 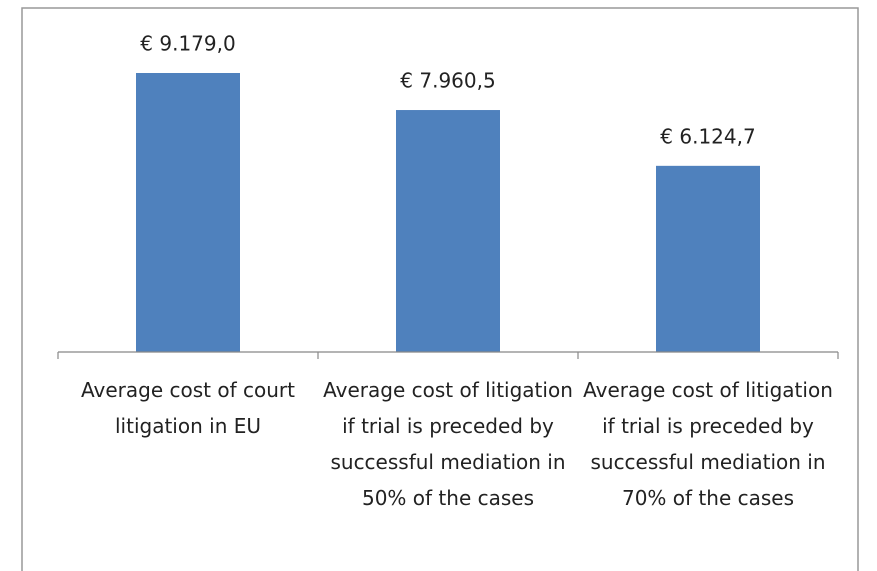 What do you see at coordinates (187, 44) in the screenshot?
I see `value-label: € 9.179,0` at bounding box center [187, 44].